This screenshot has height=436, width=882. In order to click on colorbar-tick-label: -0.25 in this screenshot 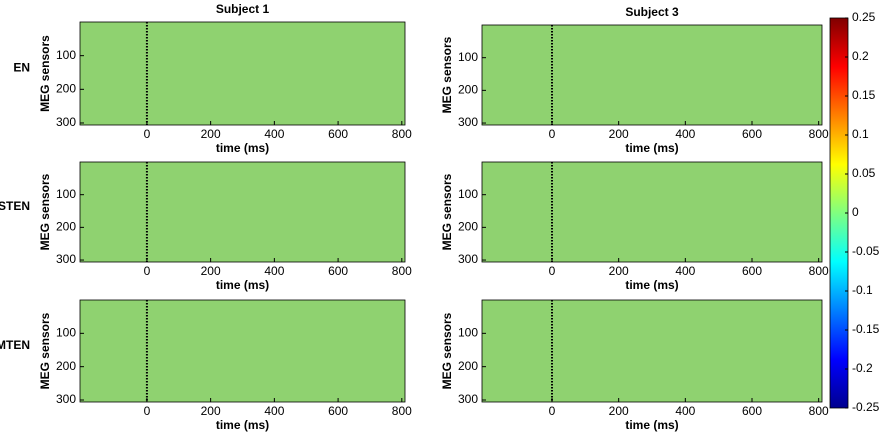, I will do `click(866, 407)`.